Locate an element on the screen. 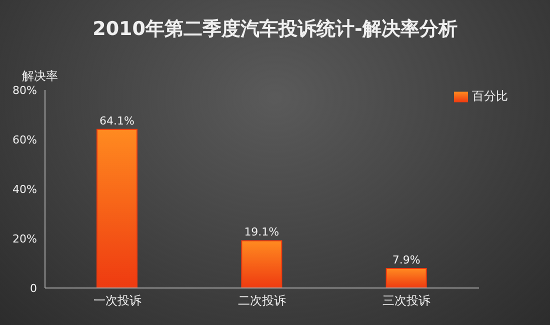 The height and width of the screenshot is (325, 550). data-label: 7.9% is located at coordinates (406, 259).